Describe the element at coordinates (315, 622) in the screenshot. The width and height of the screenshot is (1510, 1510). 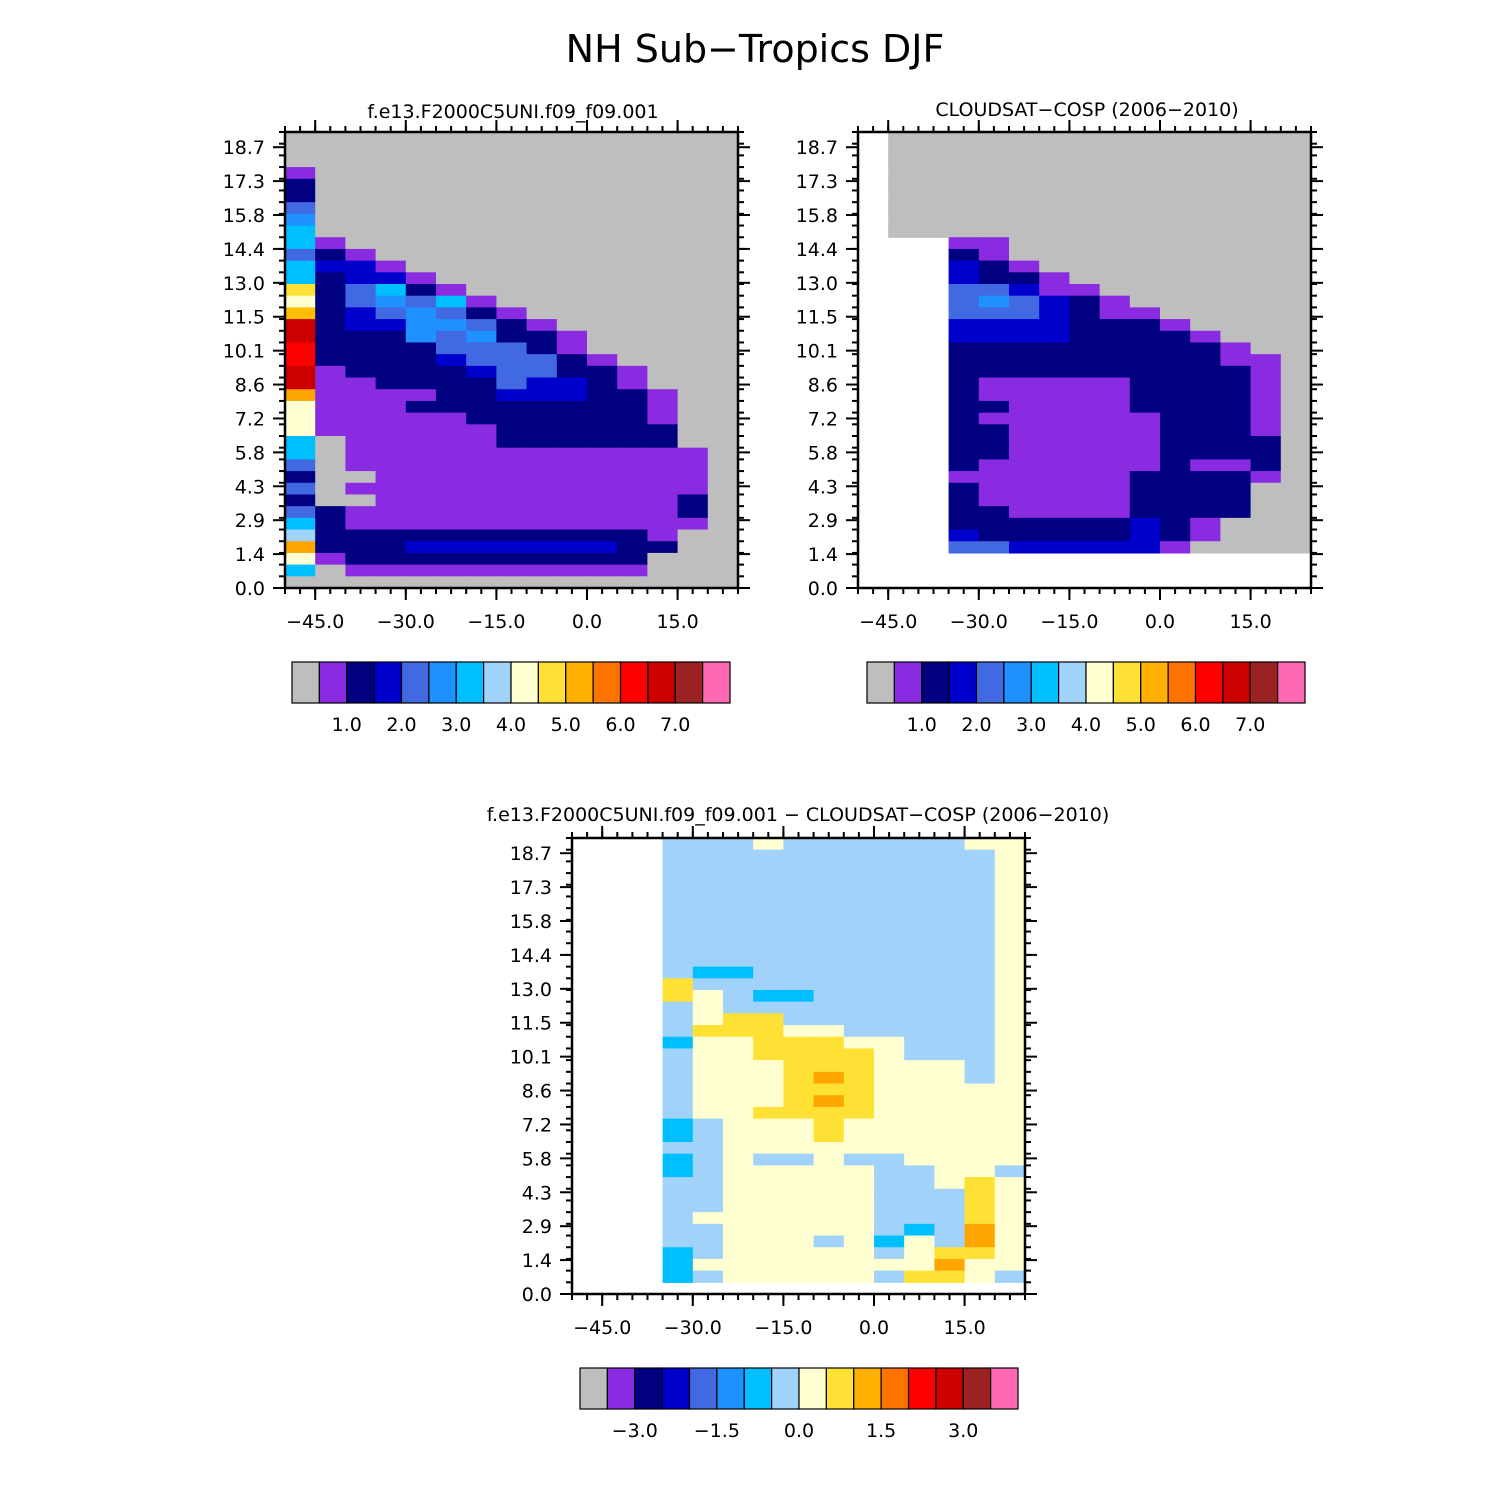
I see `x-tick-label: −45.0` at that location.